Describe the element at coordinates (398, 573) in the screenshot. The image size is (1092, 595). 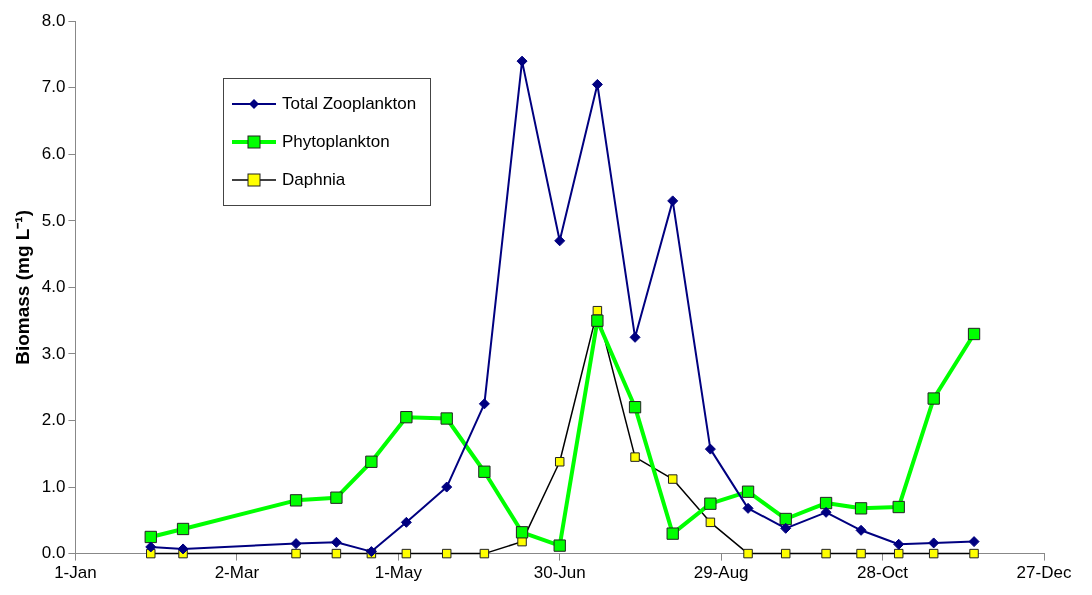
I see `x-tick-label: 1-May` at that location.